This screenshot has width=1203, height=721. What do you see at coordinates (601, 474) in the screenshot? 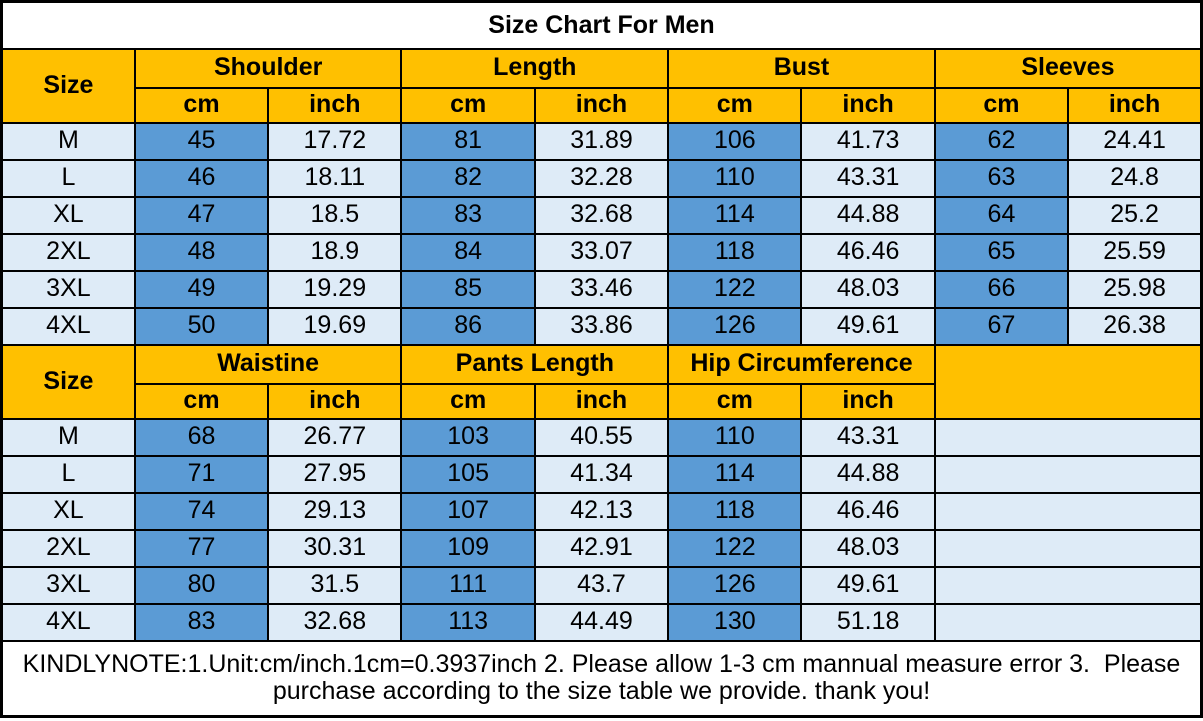
I see `pants-length-inch-cell: 41.34` at bounding box center [601, 474].